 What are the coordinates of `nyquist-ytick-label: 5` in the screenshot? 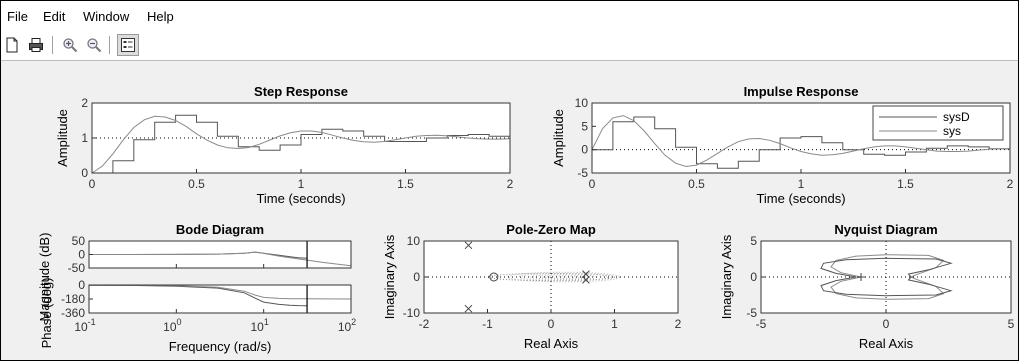 It's located at (753, 241).